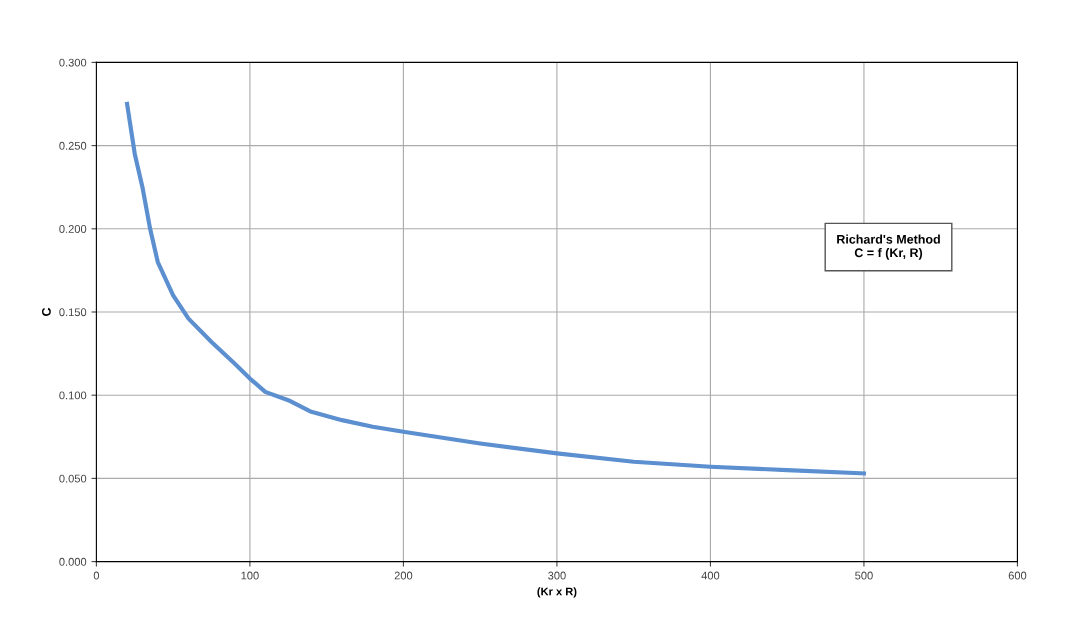 The height and width of the screenshot is (624, 1071). Describe the element at coordinates (710, 575) in the screenshot. I see `x-tick-label: 400` at that location.